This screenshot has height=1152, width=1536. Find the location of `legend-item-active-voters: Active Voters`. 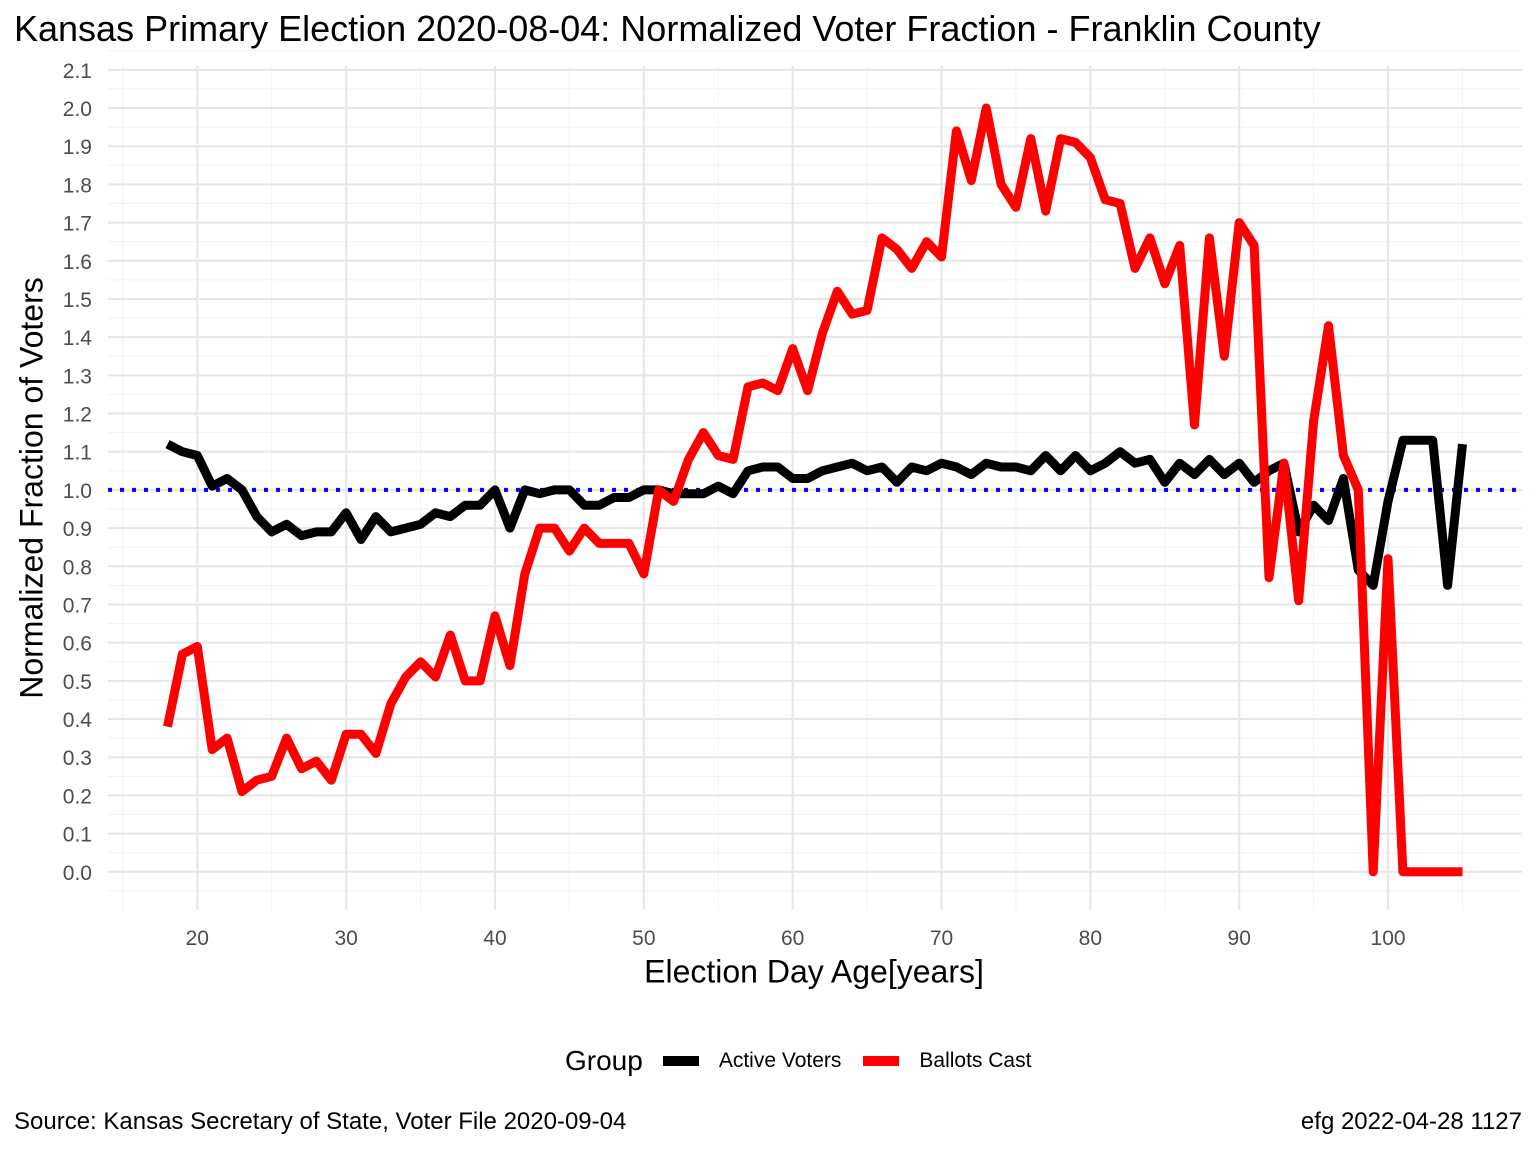

legend-item-active-voters: Active Voters is located at coordinates (752, 1061).